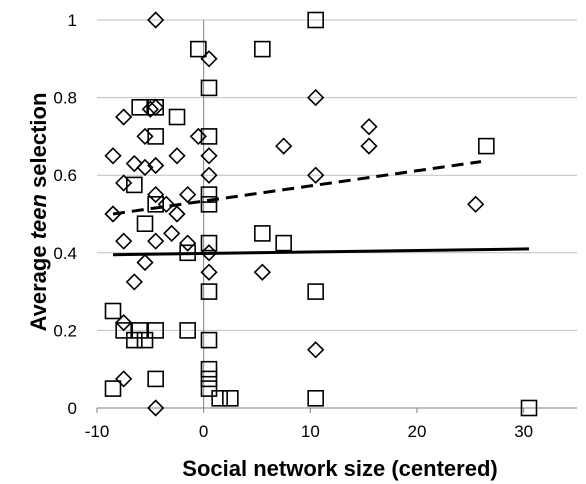 Image resolution: width=586 pixels, height=484 pixels. I want to click on x-tick-label: 30, so click(523, 431).